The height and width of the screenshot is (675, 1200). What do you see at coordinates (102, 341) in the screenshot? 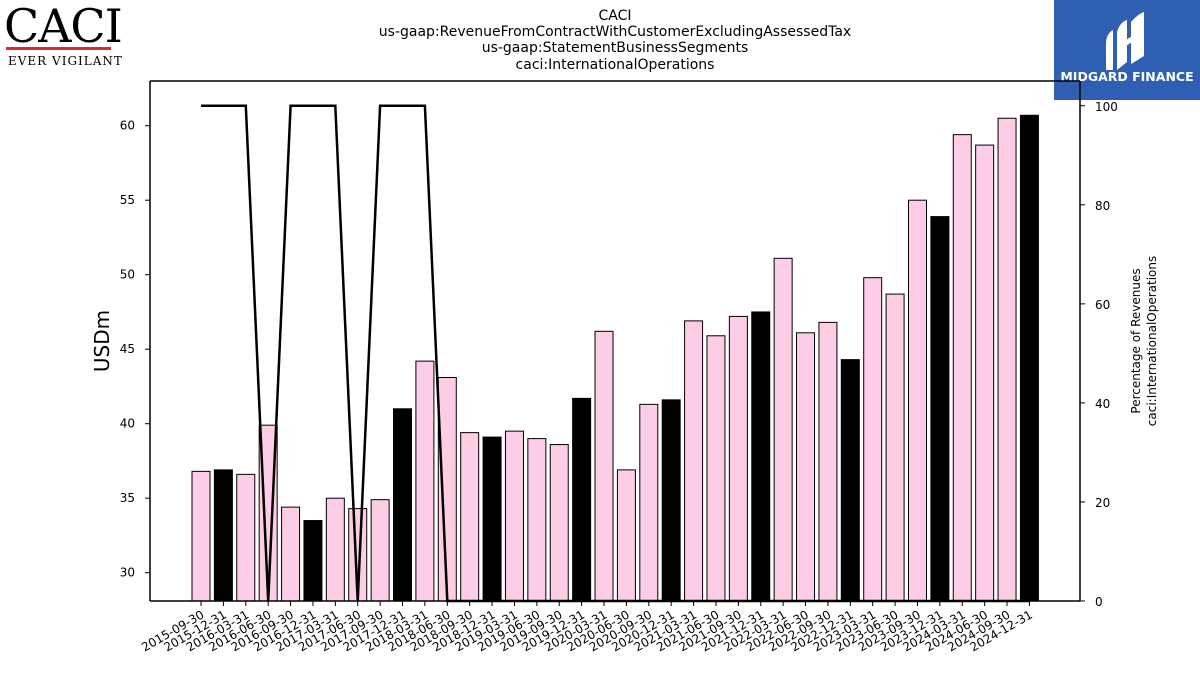
I see `y-axis-label: USDm` at bounding box center [102, 341].